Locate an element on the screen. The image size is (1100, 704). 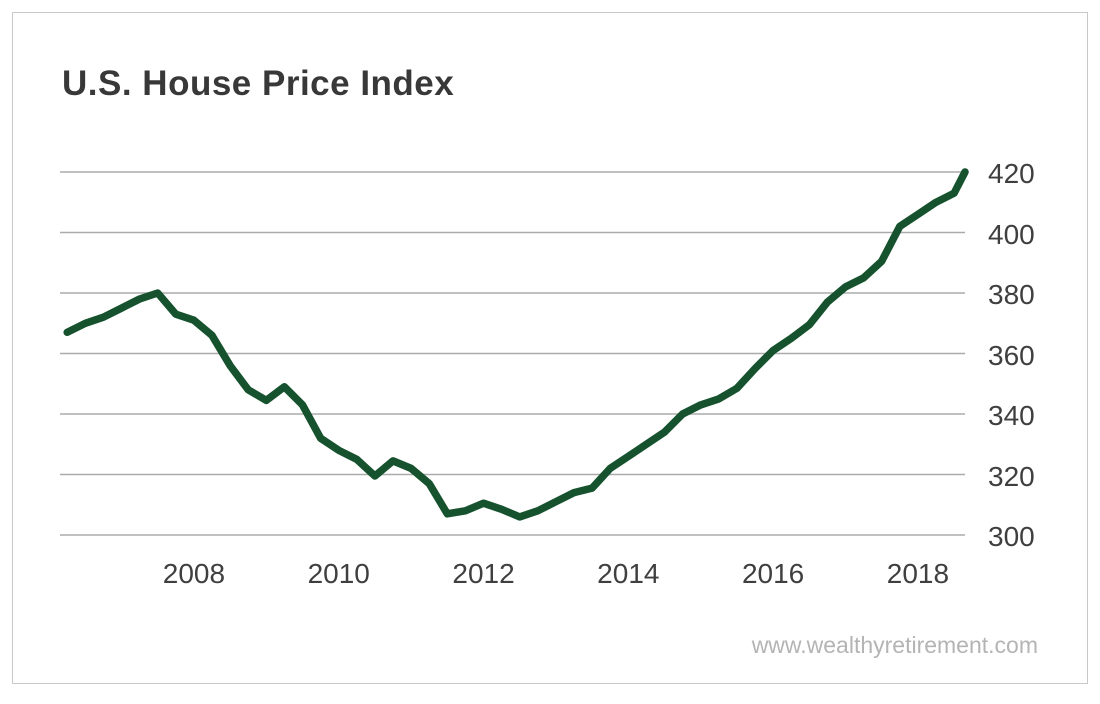
x-axis-label: 2018 is located at coordinates (918, 573).